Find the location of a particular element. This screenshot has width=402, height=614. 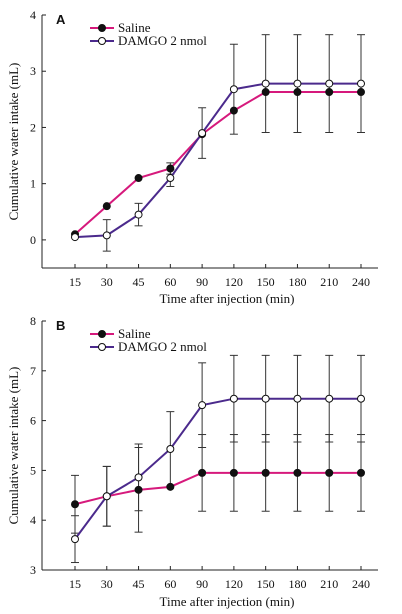

y-tick-label: 7 is located at coordinates (33, 371).